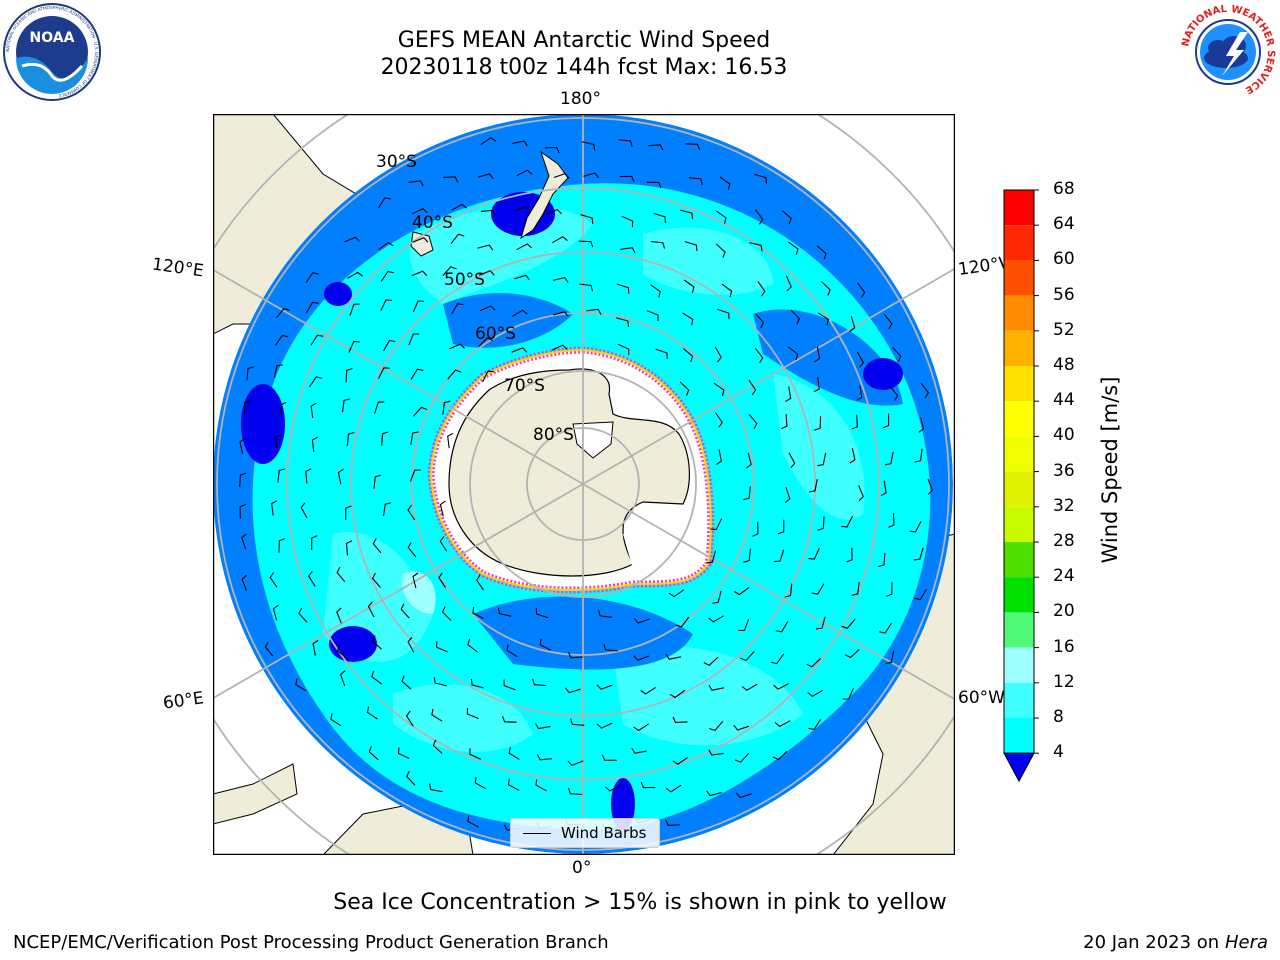 Image resolution: width=1280 pixels, height=960 pixels. Describe the element at coordinates (1064, 646) in the screenshot. I see `colorbar-tick-label: 16` at that location.